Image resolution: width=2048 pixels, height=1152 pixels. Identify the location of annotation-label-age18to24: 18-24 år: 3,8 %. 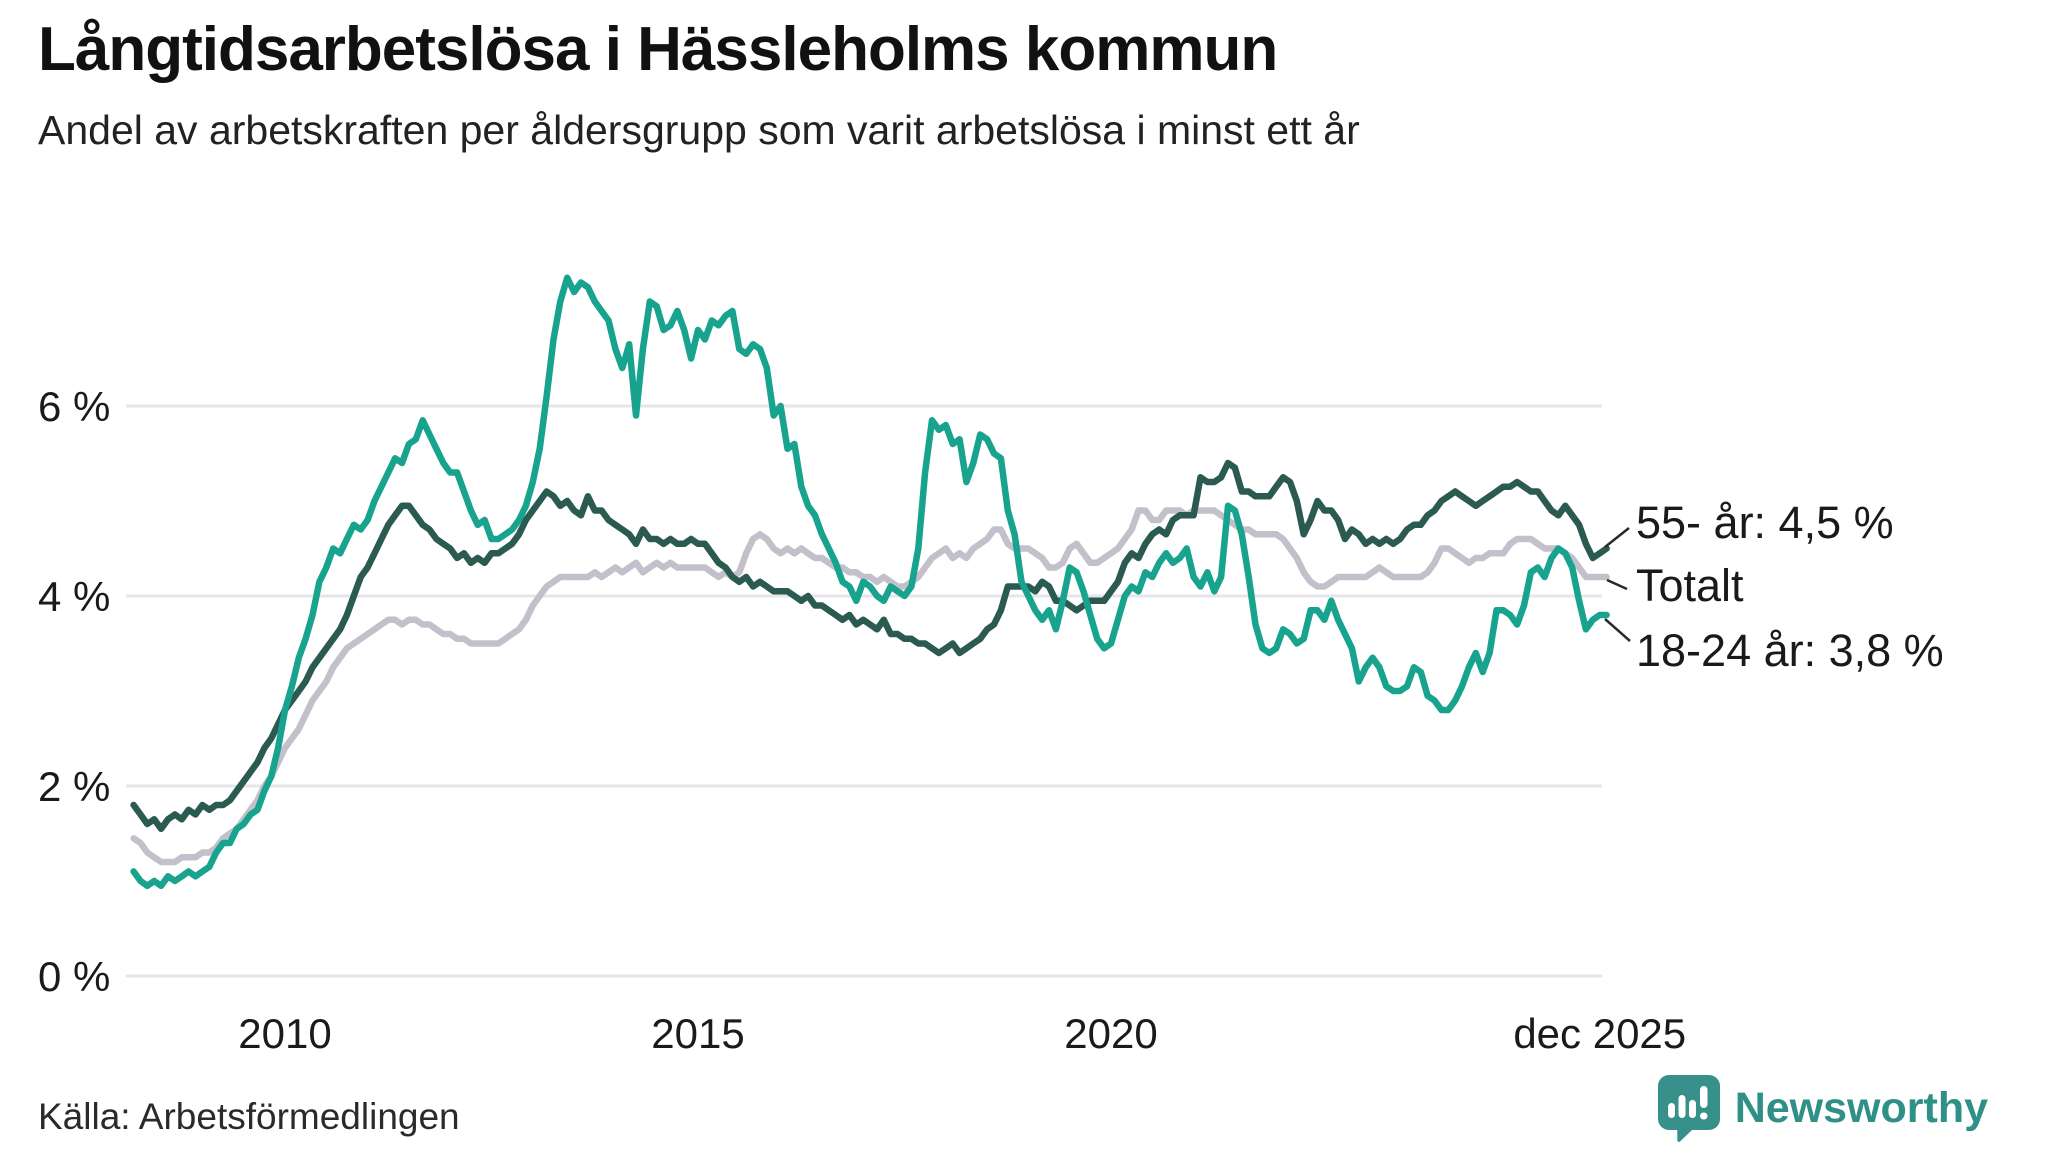
(1790, 650).